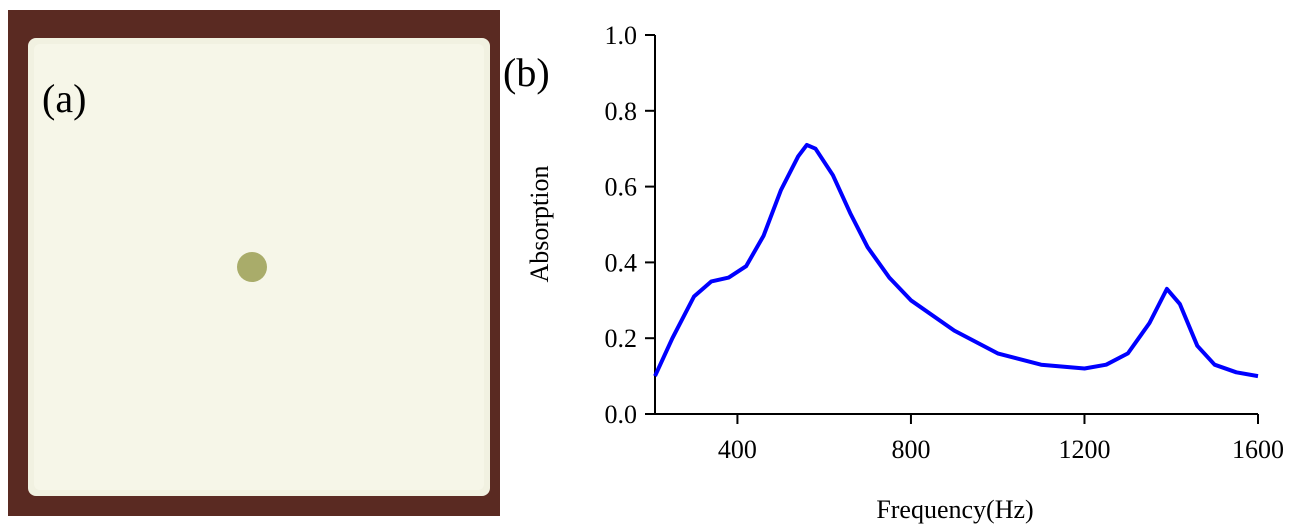 The height and width of the screenshot is (531, 1297). I want to click on y-tick-label: 0.2, so click(621, 338).